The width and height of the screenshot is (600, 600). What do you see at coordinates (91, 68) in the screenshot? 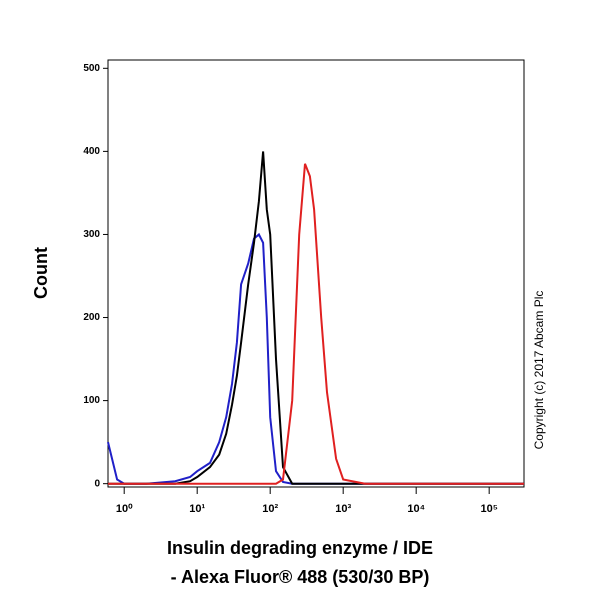
I see `y-tick-label: 500` at bounding box center [91, 68].